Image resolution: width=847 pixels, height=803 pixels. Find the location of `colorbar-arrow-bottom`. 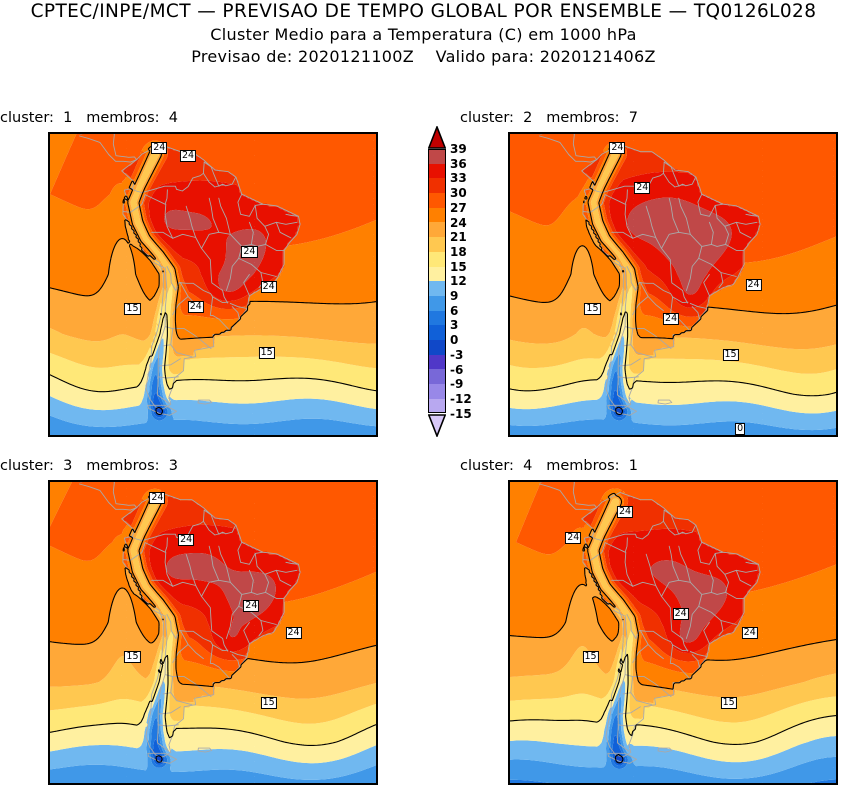

colorbar-arrow-bottom is located at coordinates (437, 425).